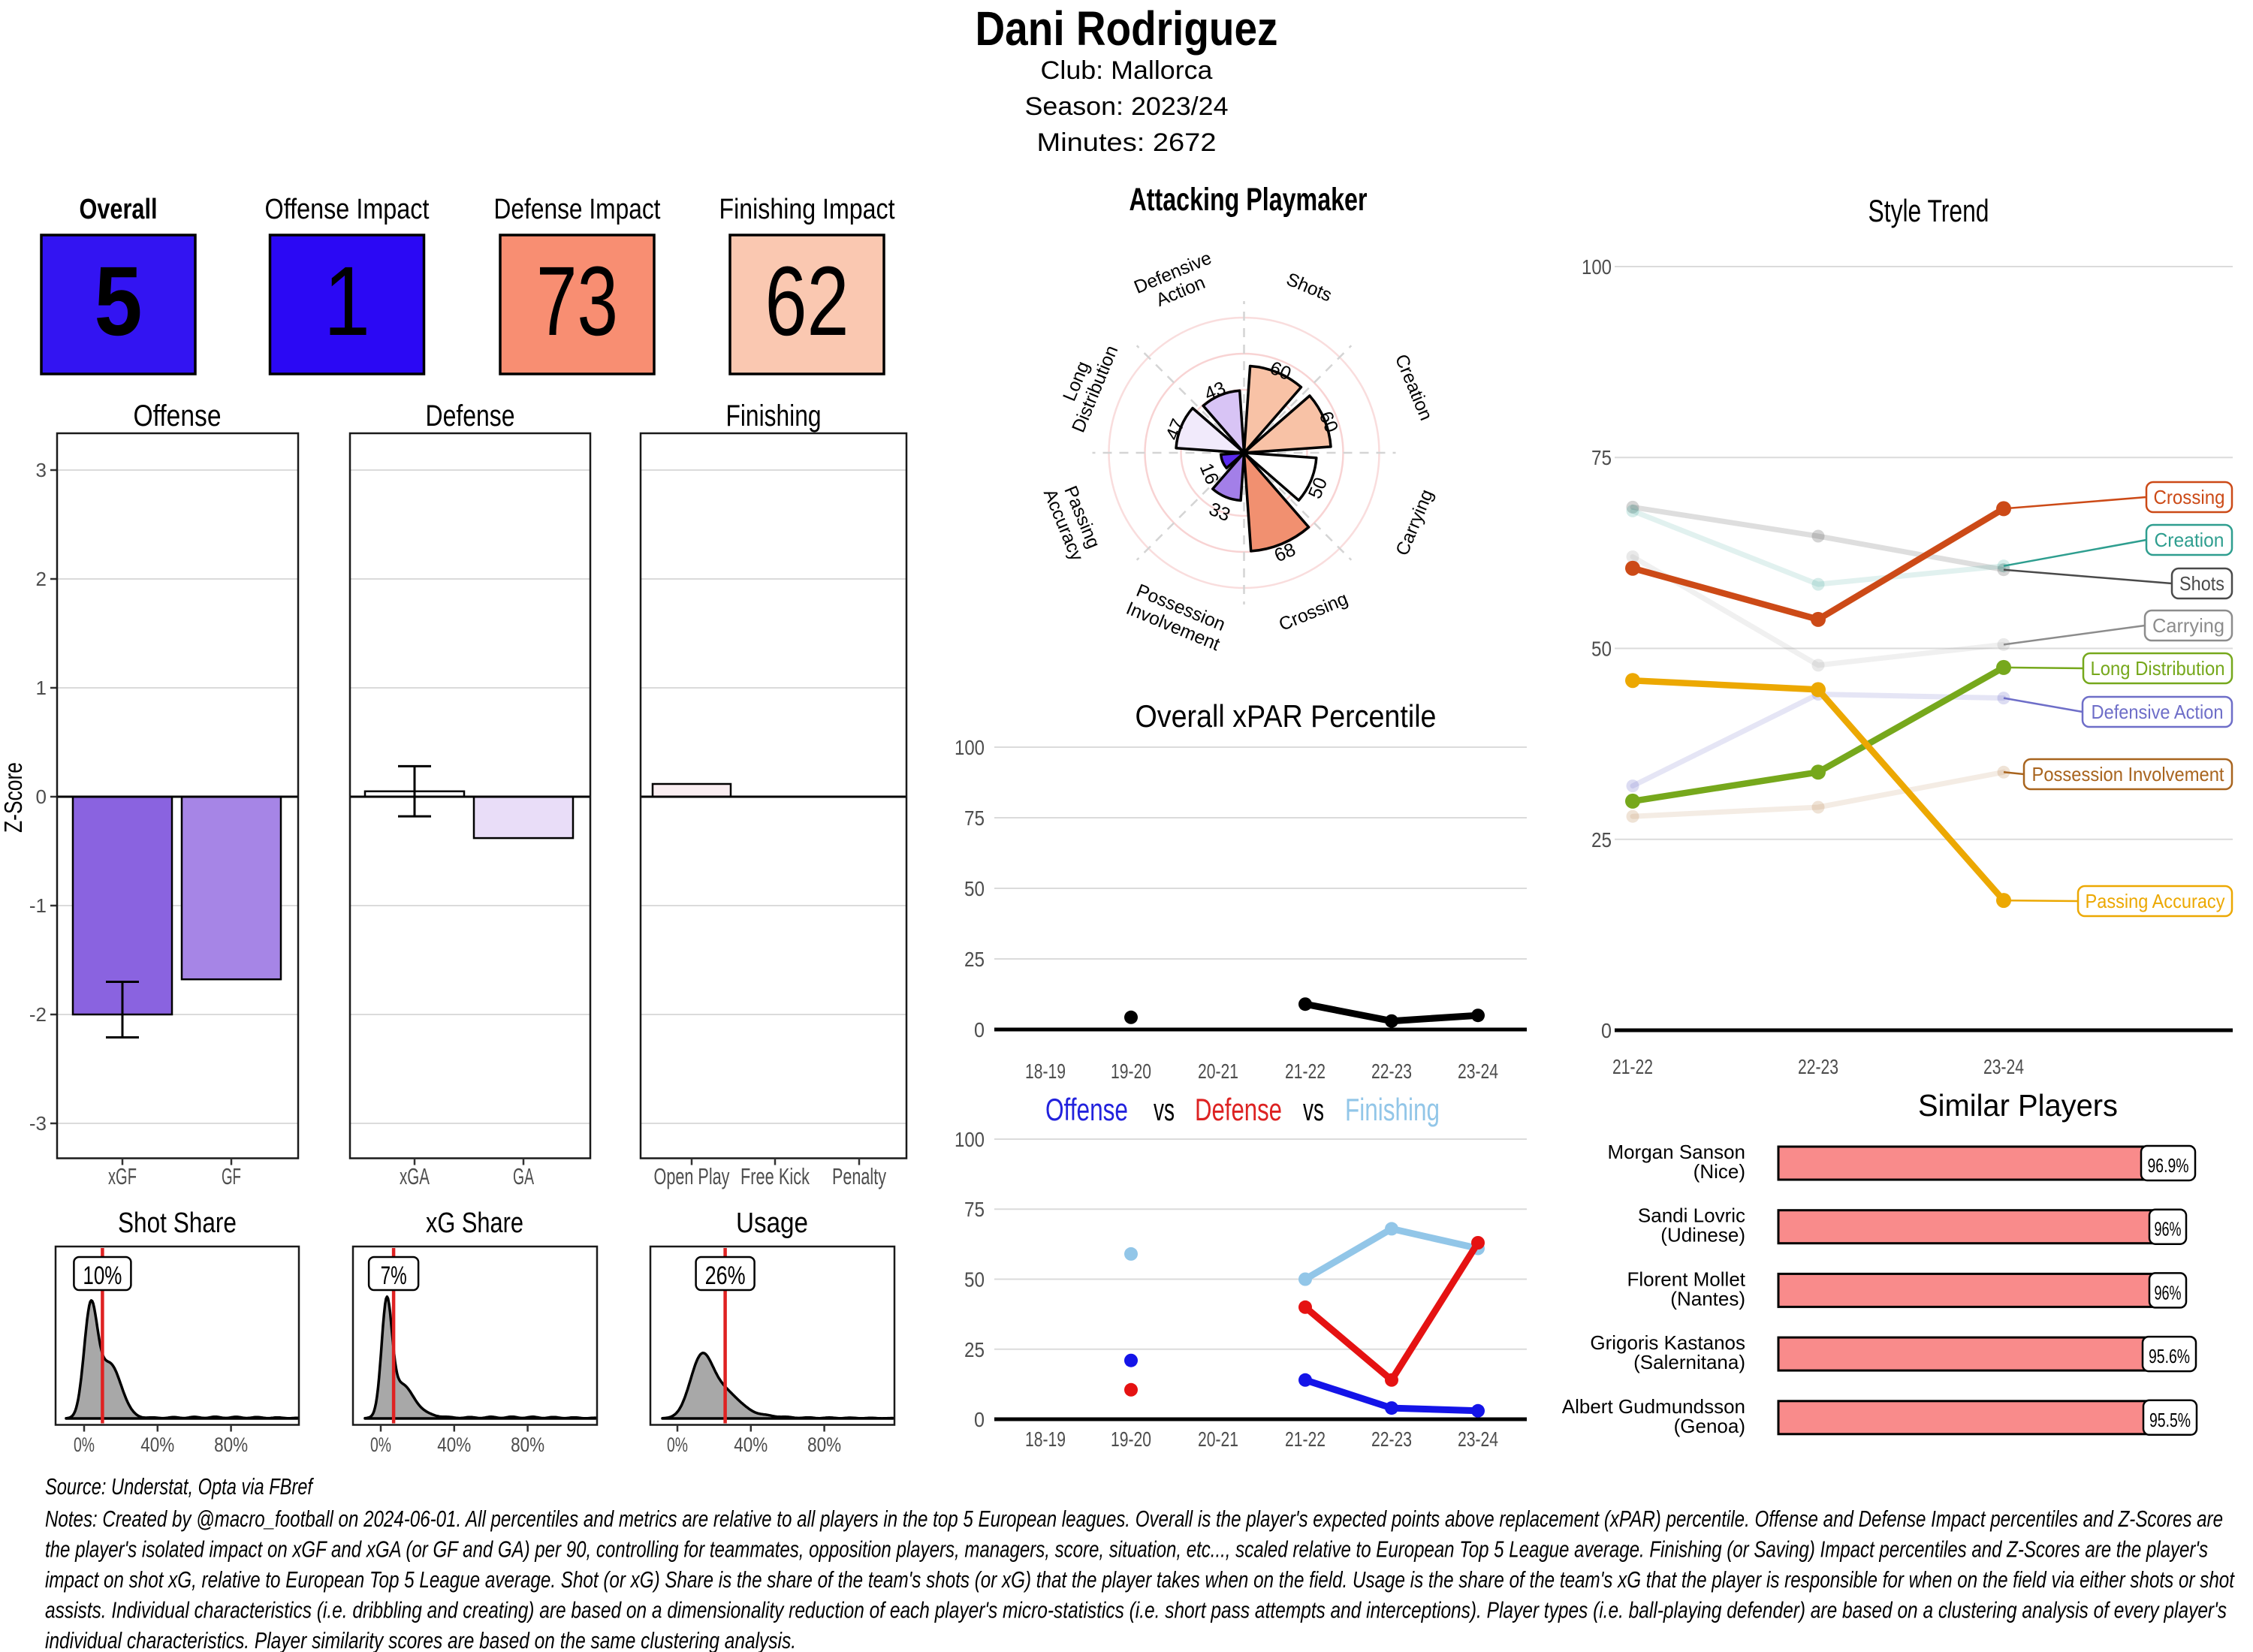 Image resolution: width=2253 pixels, height=1652 pixels. I want to click on svg-text: Crossing, so click(2189, 497).